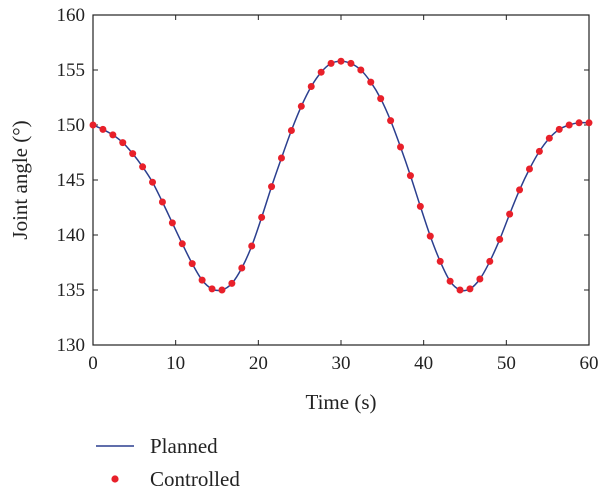 This screenshot has width=600, height=496. What do you see at coordinates (71, 345) in the screenshot?
I see `y-tick-label: 130` at bounding box center [71, 345].